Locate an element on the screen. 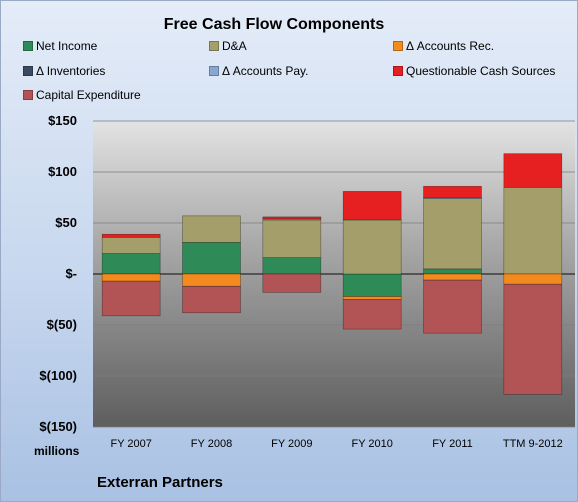  legend-item-accounts-pay: Δ Accounts Pay. is located at coordinates (259, 71).